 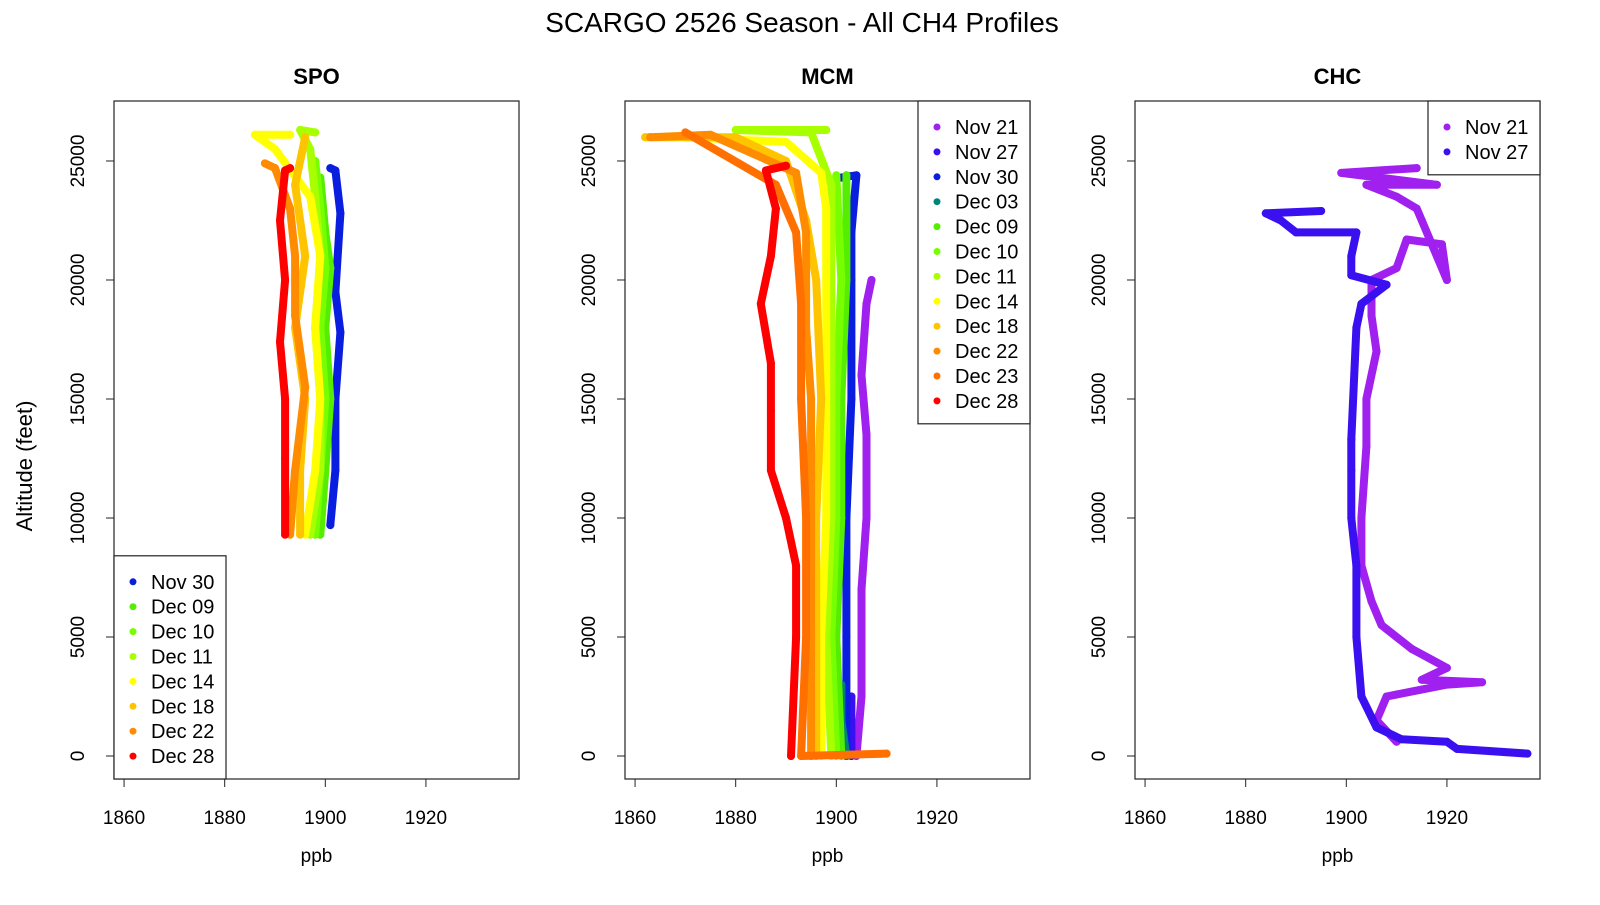 I want to click on x-tick-label: 1920, so click(x=937, y=818).